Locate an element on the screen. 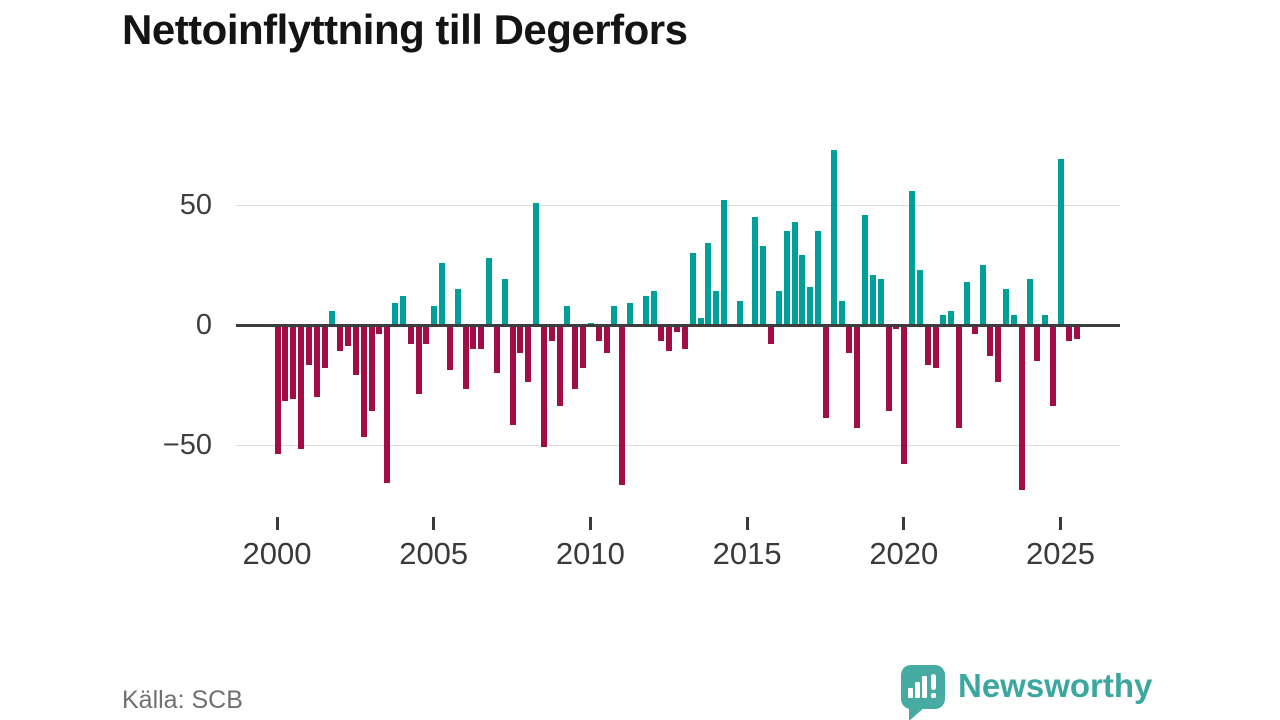  bar-2018-q1 is located at coordinates (841, 313).